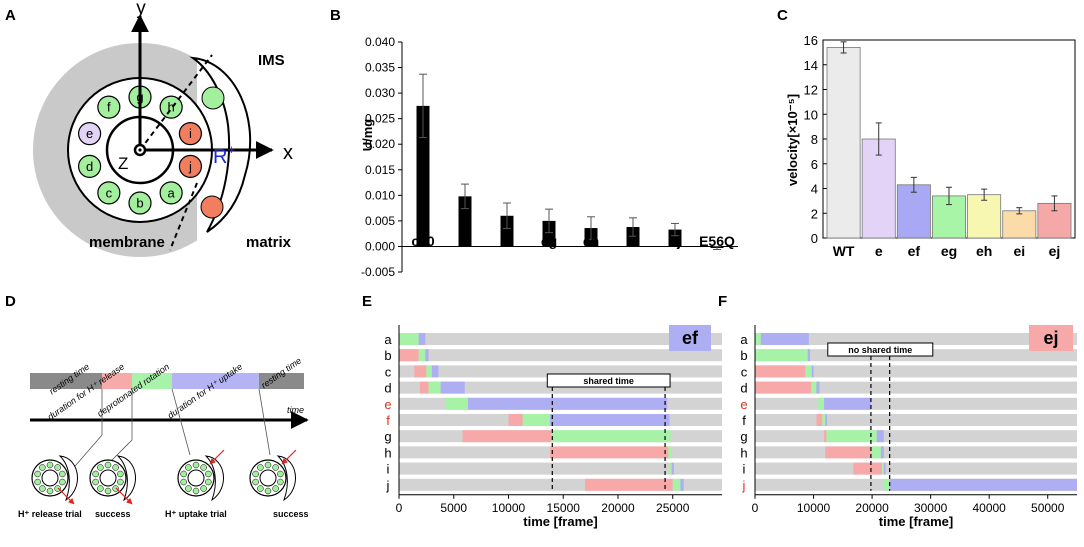 The width and height of the screenshot is (1084, 547). I want to click on chart-e-row-label-e: e, so click(387, 404).